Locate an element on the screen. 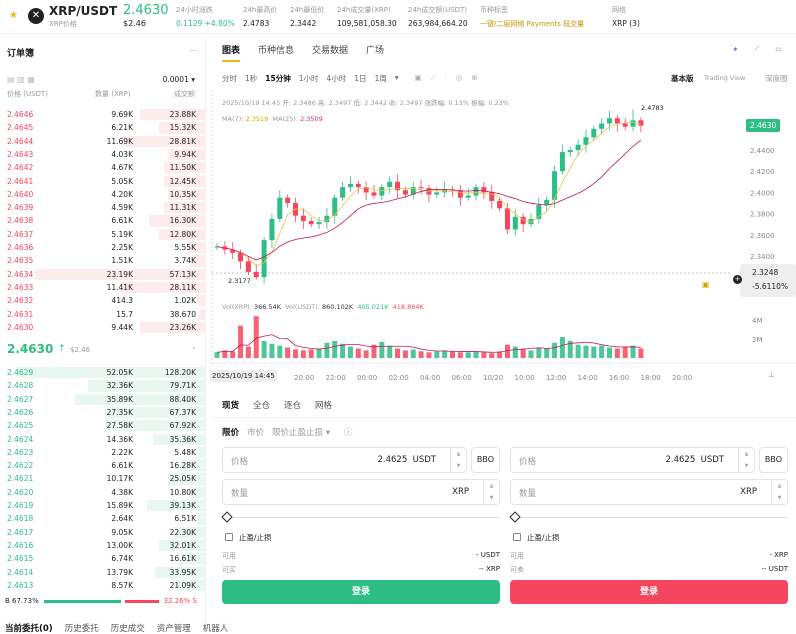  bid-row: 2.4616 13.00K 32.01K is located at coordinates (103, 545).